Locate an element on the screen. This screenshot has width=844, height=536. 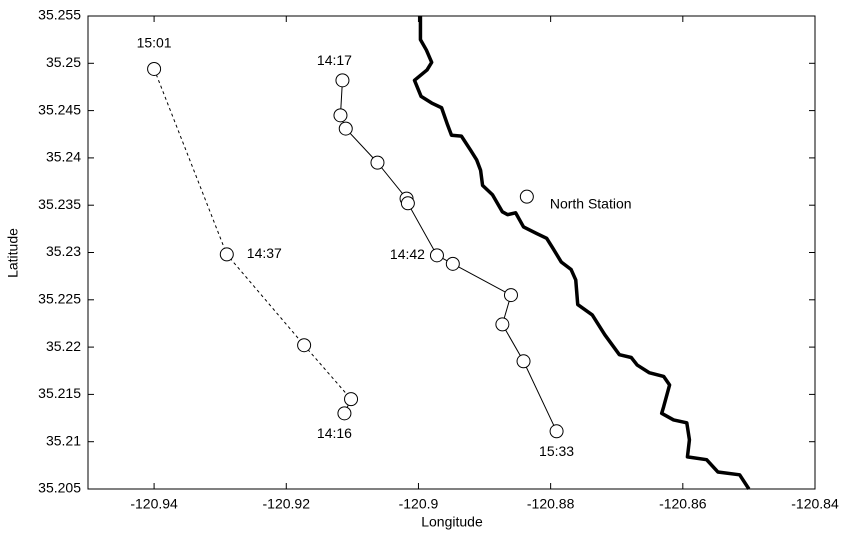
time-label: 14:37 is located at coordinates (264, 253).